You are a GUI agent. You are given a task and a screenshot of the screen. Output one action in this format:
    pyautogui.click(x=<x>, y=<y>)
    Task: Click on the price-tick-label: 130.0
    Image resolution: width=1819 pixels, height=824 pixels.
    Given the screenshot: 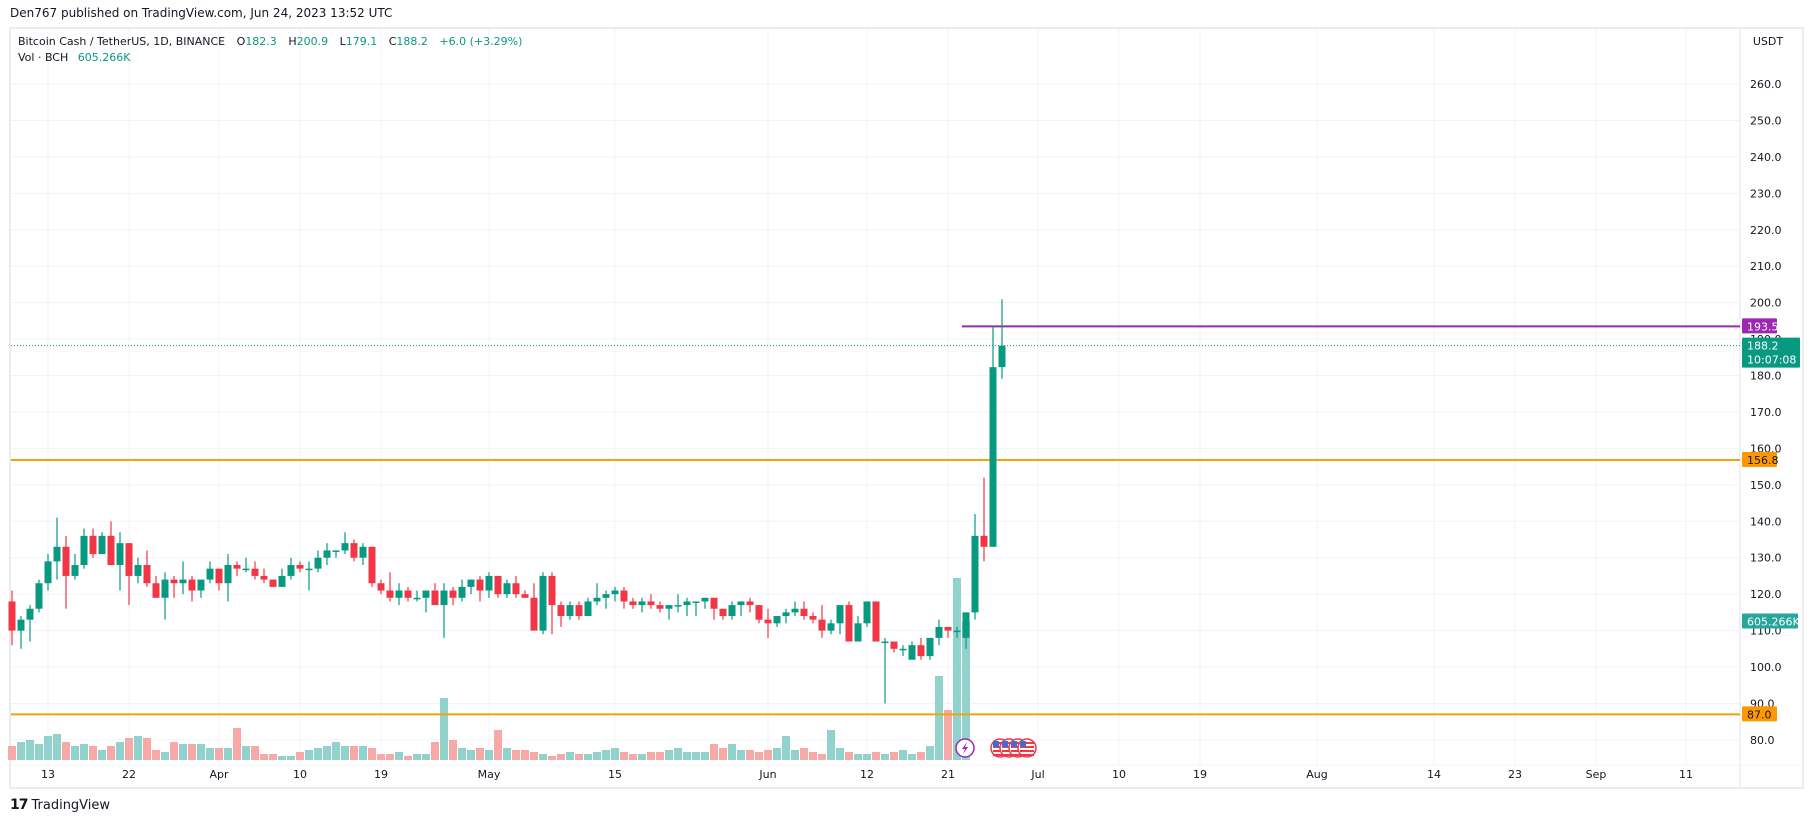 What is the action you would take?
    pyautogui.click(x=1766, y=558)
    